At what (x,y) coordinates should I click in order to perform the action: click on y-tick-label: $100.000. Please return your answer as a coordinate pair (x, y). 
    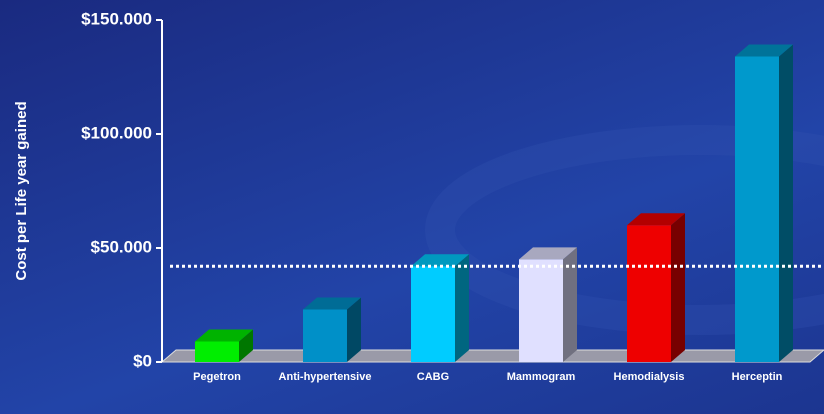
    Looking at the image, I should click on (116, 132).